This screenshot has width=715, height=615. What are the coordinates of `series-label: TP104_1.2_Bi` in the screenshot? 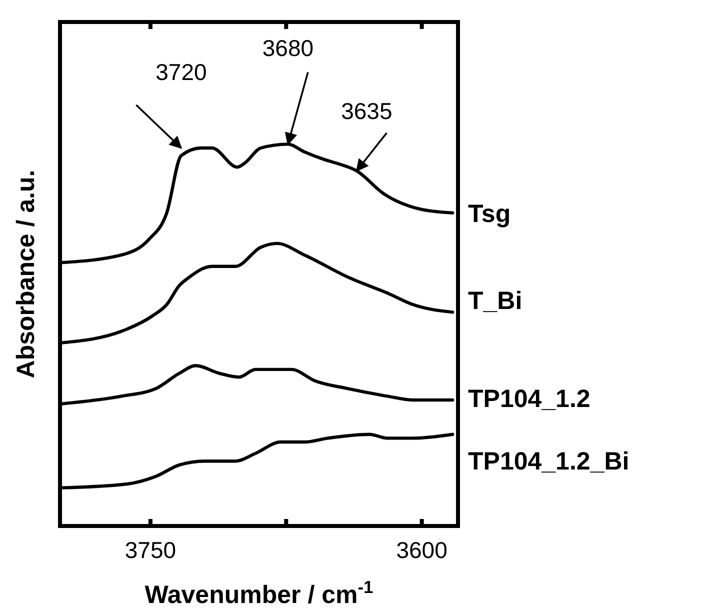 It's located at (549, 461).